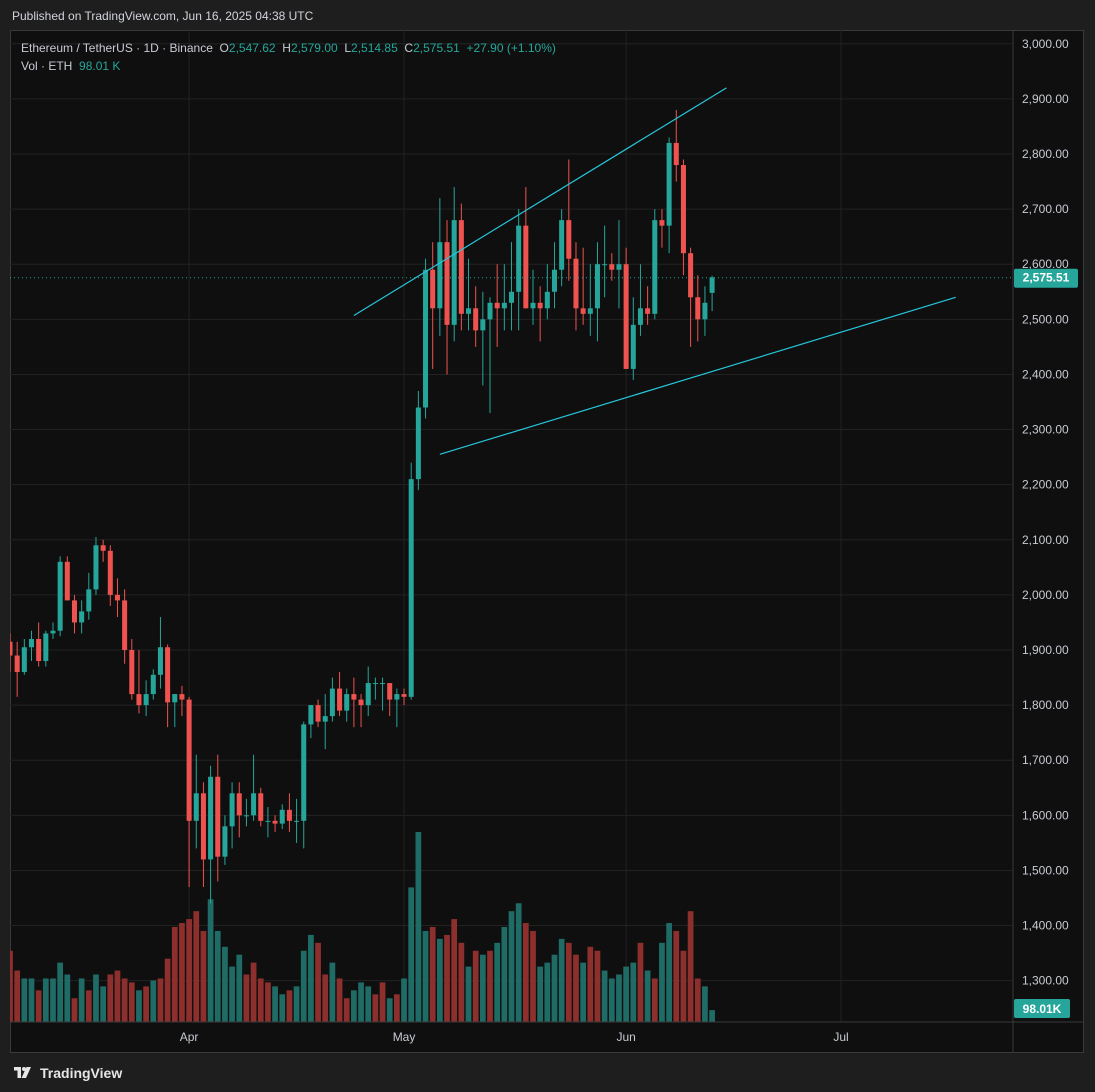 Image resolution: width=1095 pixels, height=1092 pixels. I want to click on price-tick-label: 2,000.00, so click(1045, 595).